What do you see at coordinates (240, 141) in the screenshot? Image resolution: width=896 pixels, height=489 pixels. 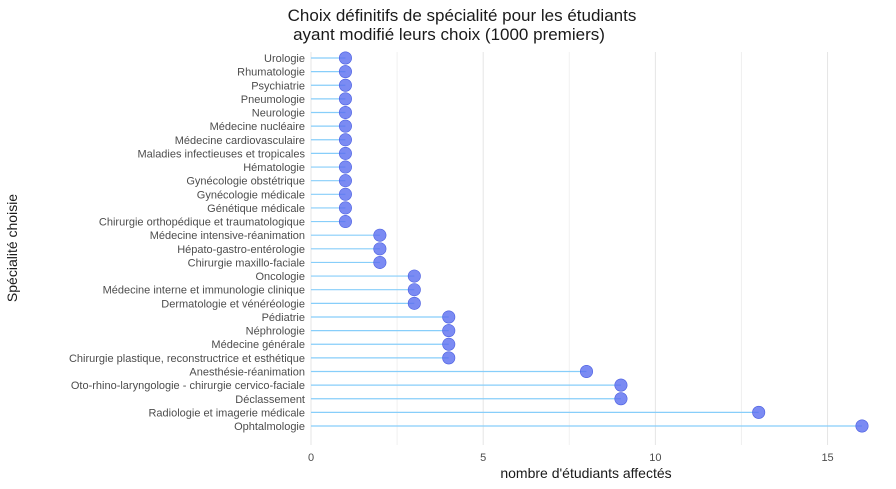 I see `y-tick-label: Médecine cardiovasculaire` at bounding box center [240, 141].